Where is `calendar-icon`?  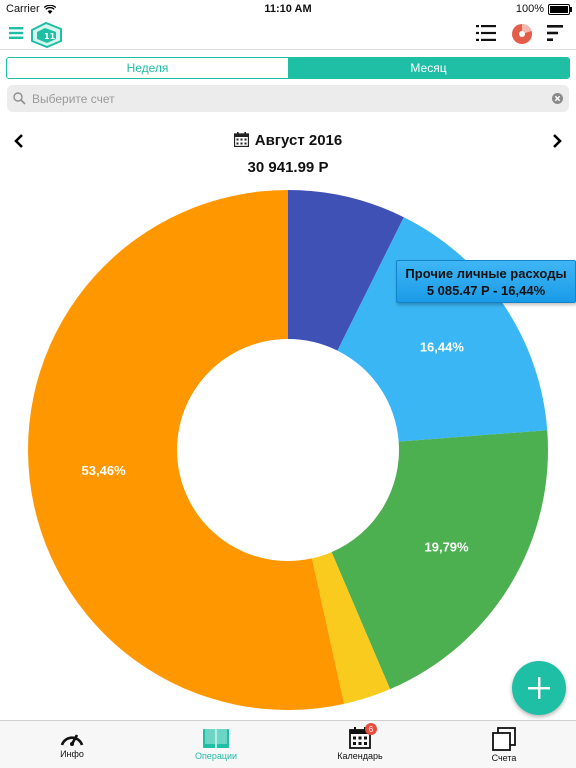
calendar-icon is located at coordinates (241, 140).